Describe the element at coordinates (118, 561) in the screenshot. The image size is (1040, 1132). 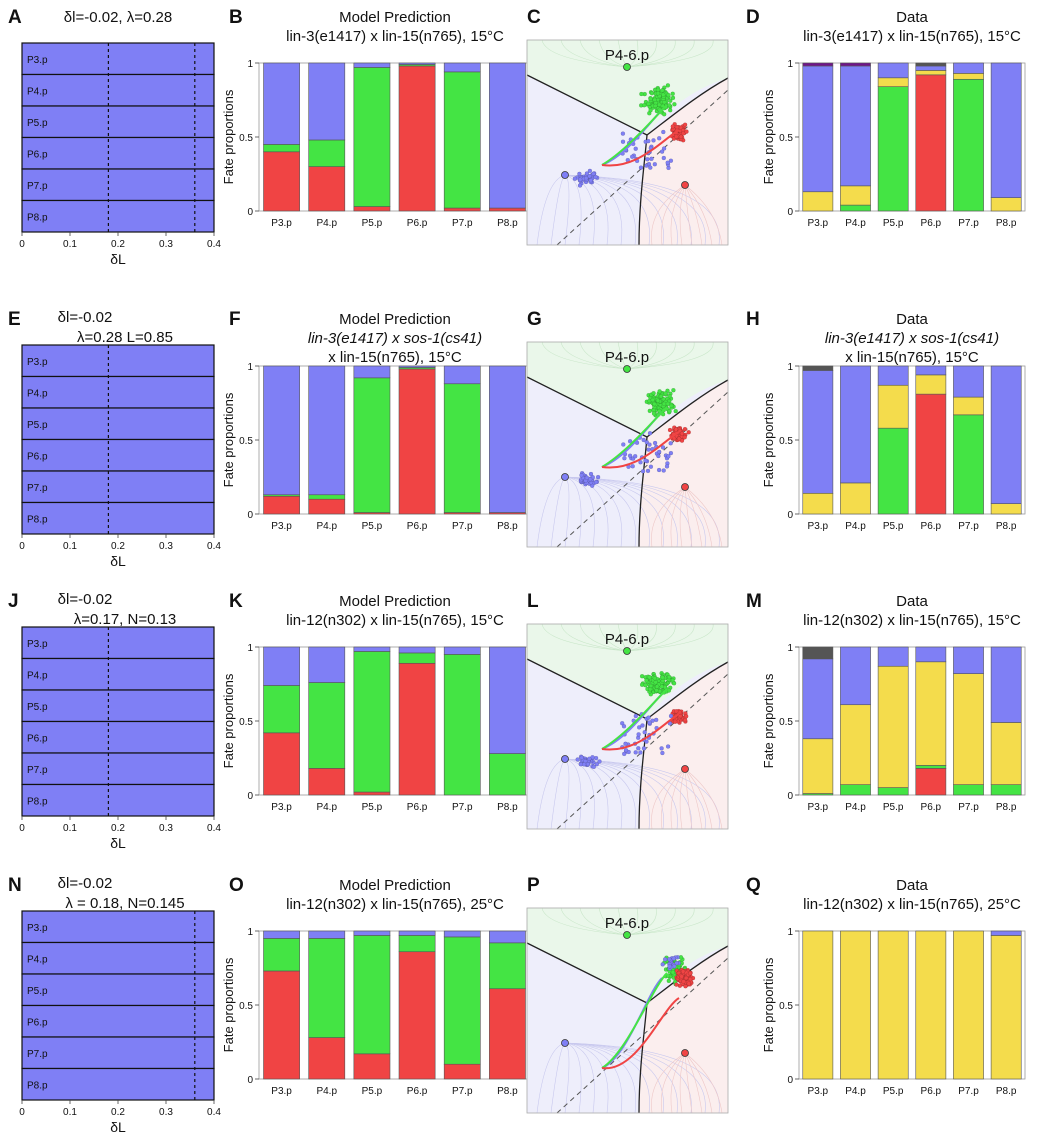
I see `x-axis-label: δL` at that location.